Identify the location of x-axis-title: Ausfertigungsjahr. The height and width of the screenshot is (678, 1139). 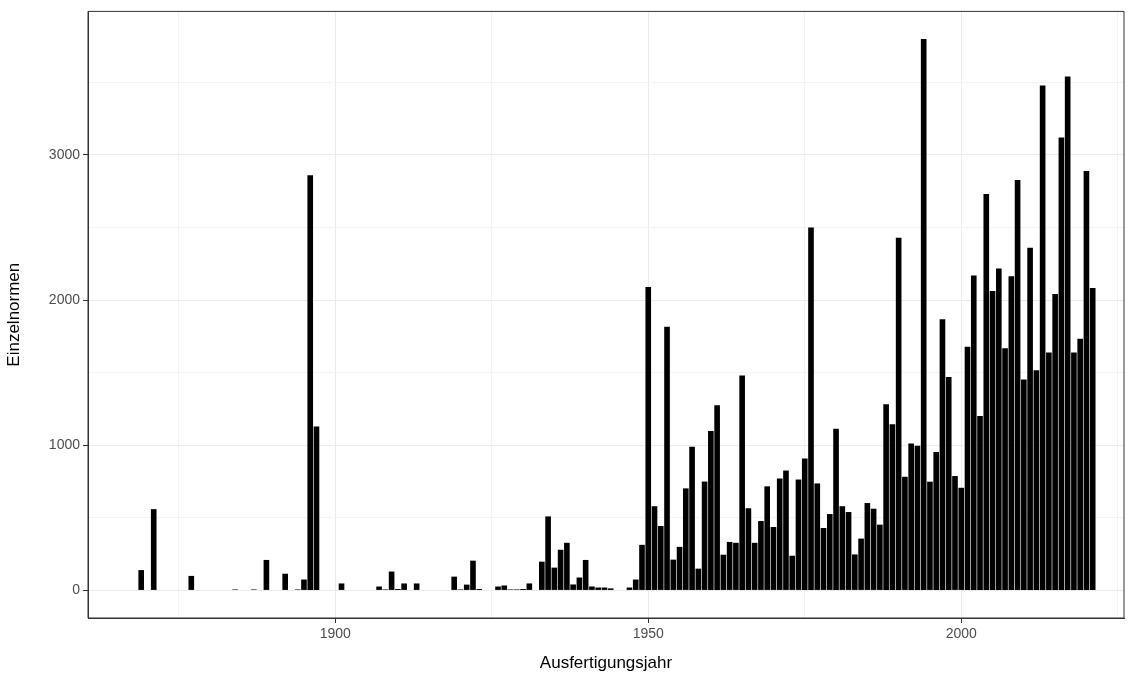
(606, 663).